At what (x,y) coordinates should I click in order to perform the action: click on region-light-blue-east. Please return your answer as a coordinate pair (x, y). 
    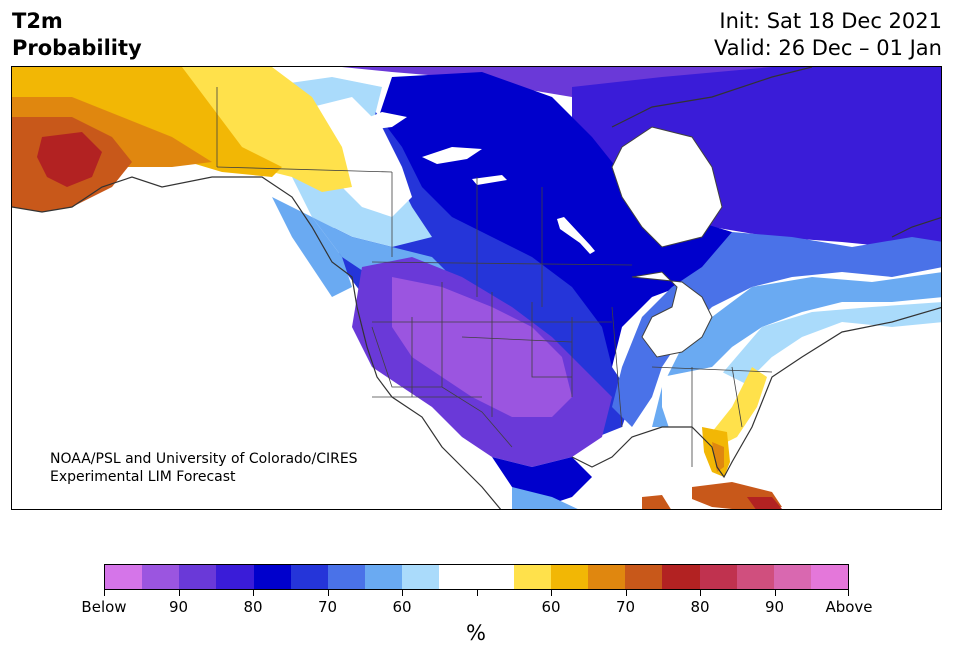
    Looking at the image, I should click on (796, 349).